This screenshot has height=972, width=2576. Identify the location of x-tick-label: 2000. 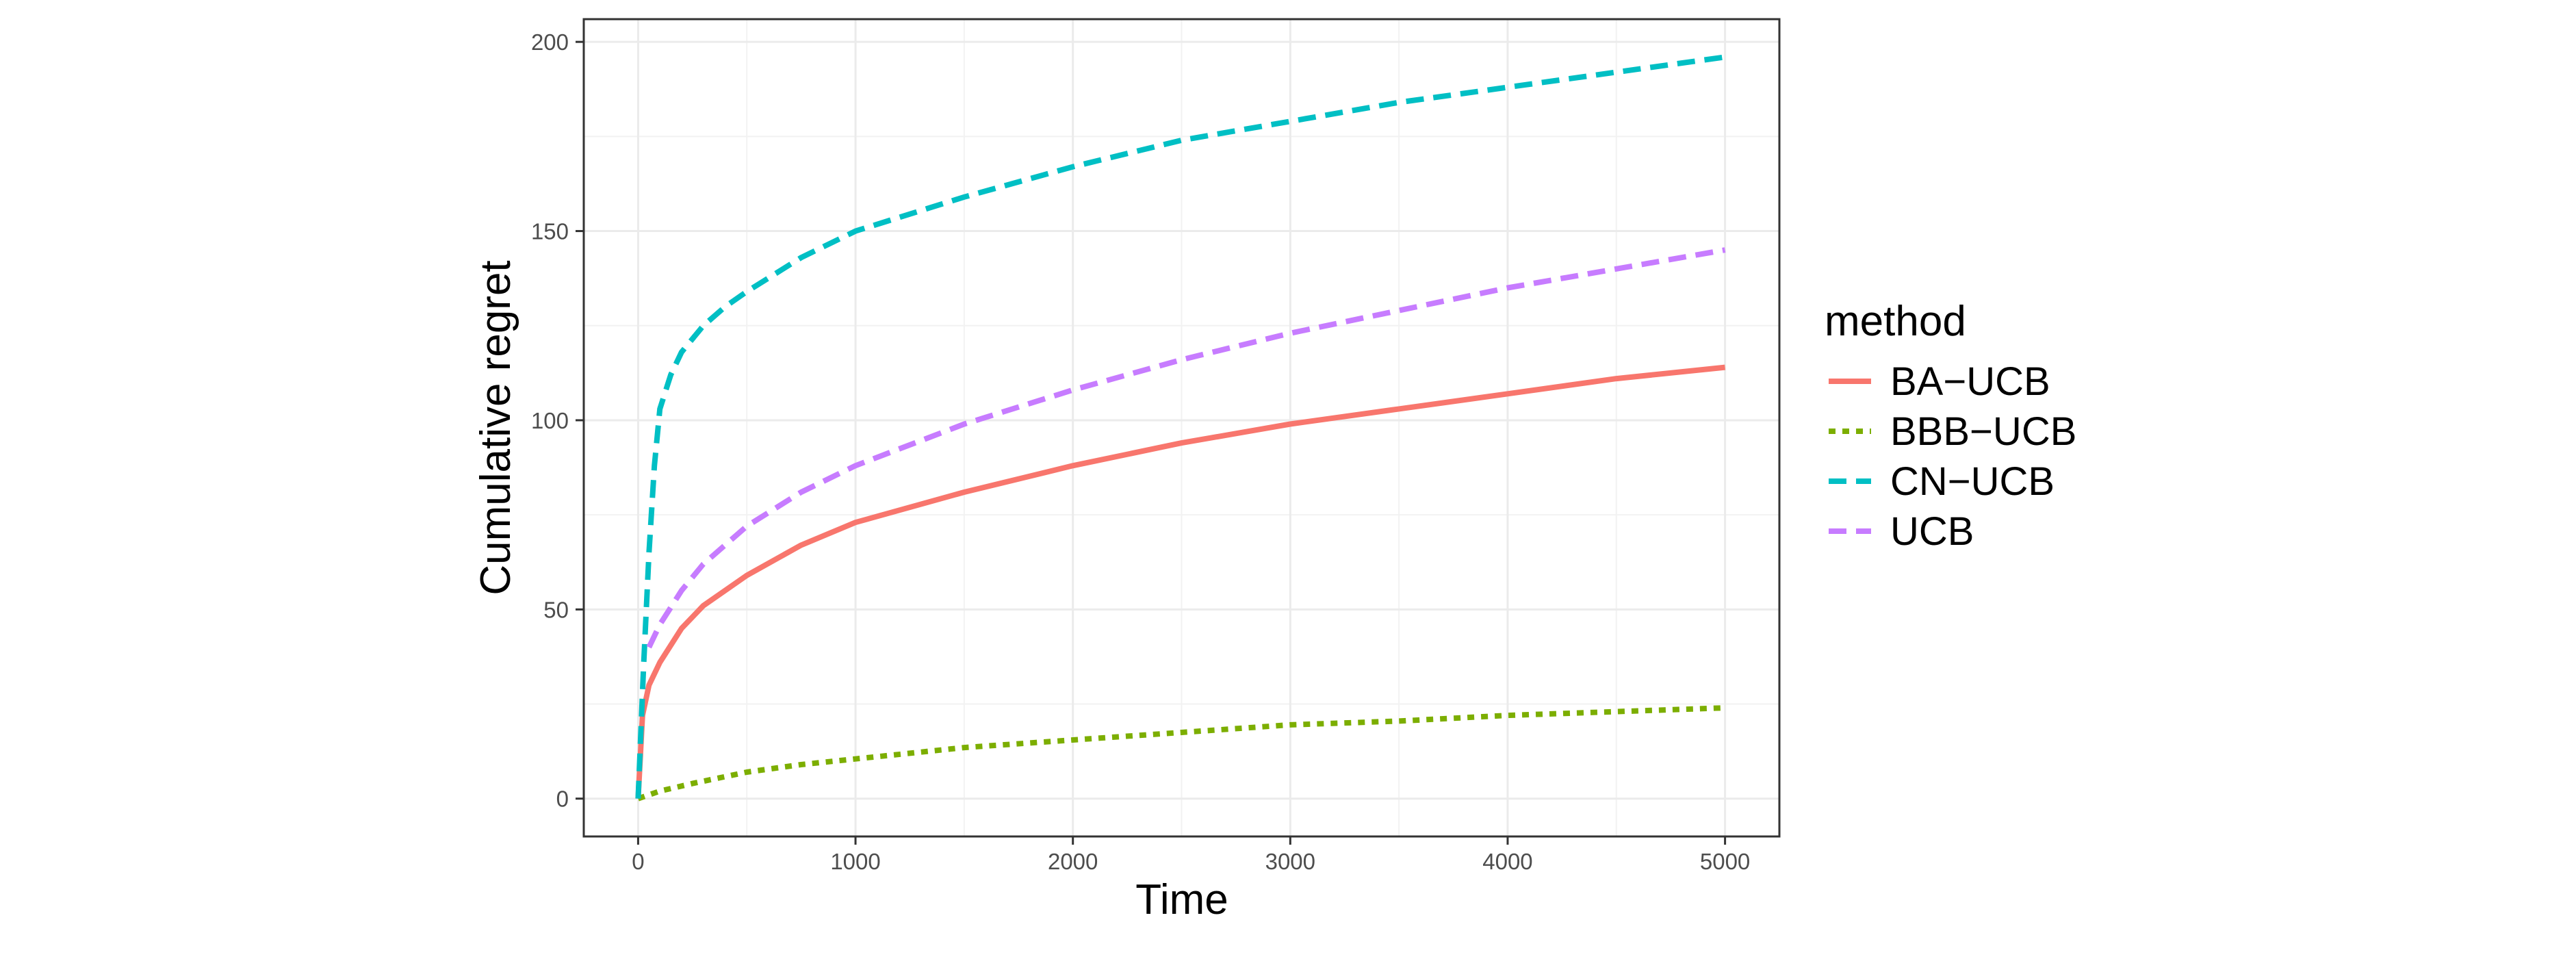
(1073, 861).